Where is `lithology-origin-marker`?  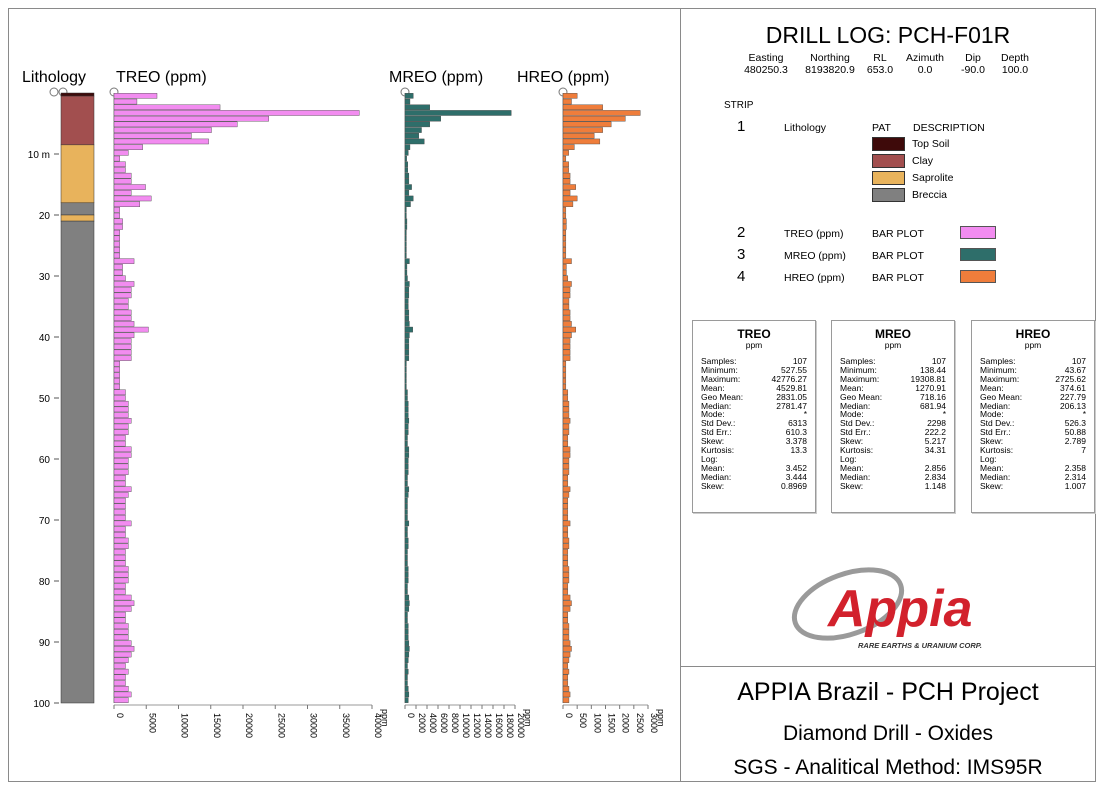 lithology-origin-marker is located at coordinates (54, 92).